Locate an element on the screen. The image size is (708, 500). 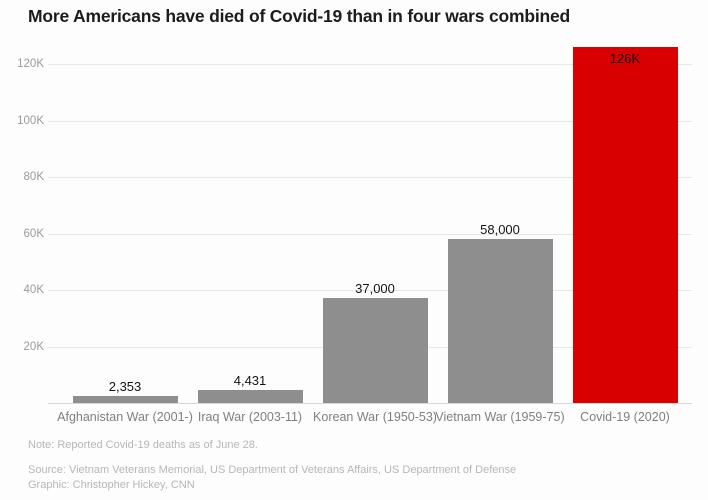
gridline-40K is located at coordinates (370, 290).